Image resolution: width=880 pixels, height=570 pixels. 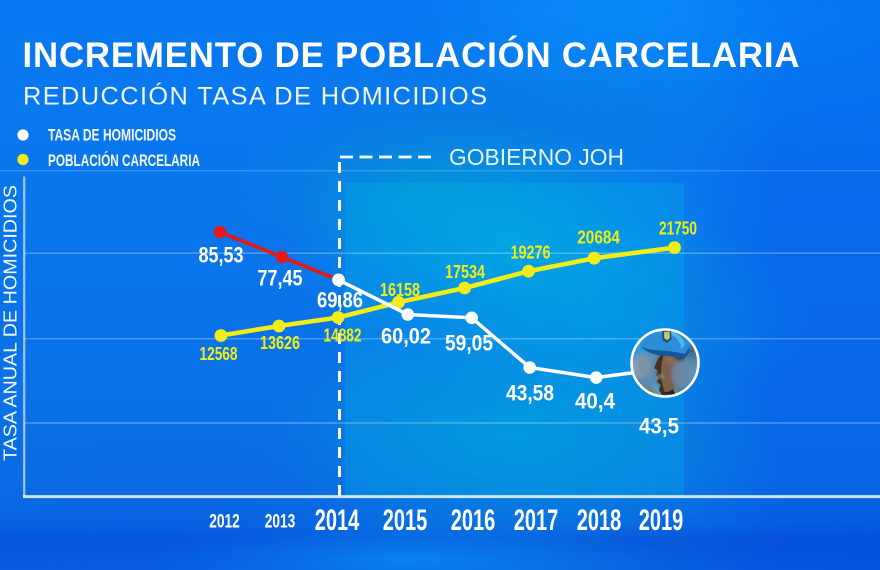 I want to click on svg-text: 43,5, so click(x=659, y=425).